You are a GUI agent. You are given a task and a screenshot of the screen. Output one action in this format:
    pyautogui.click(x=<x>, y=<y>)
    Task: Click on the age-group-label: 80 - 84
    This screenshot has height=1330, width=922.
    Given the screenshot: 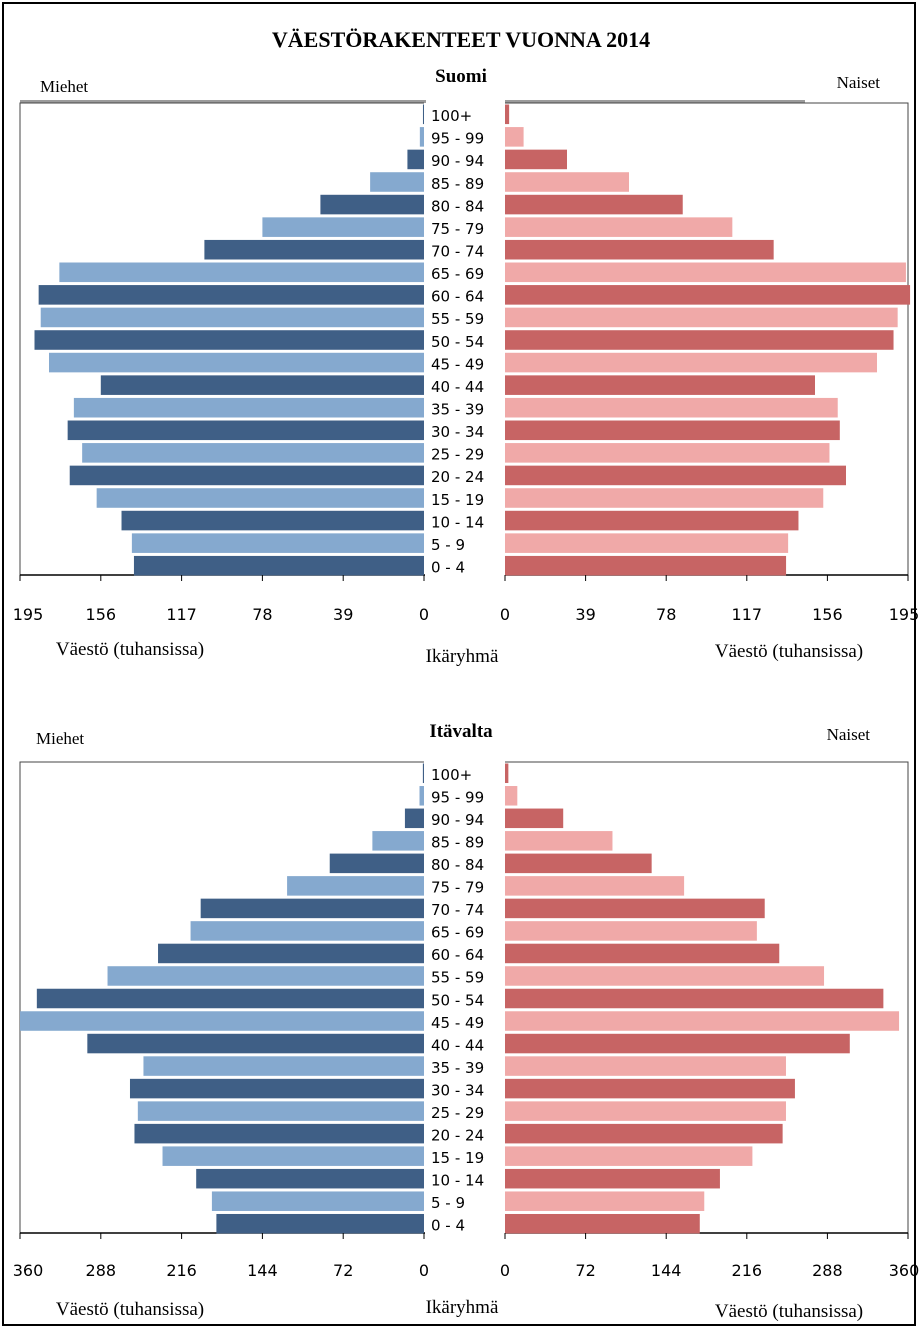 What is the action you would take?
    pyautogui.click(x=457, y=865)
    